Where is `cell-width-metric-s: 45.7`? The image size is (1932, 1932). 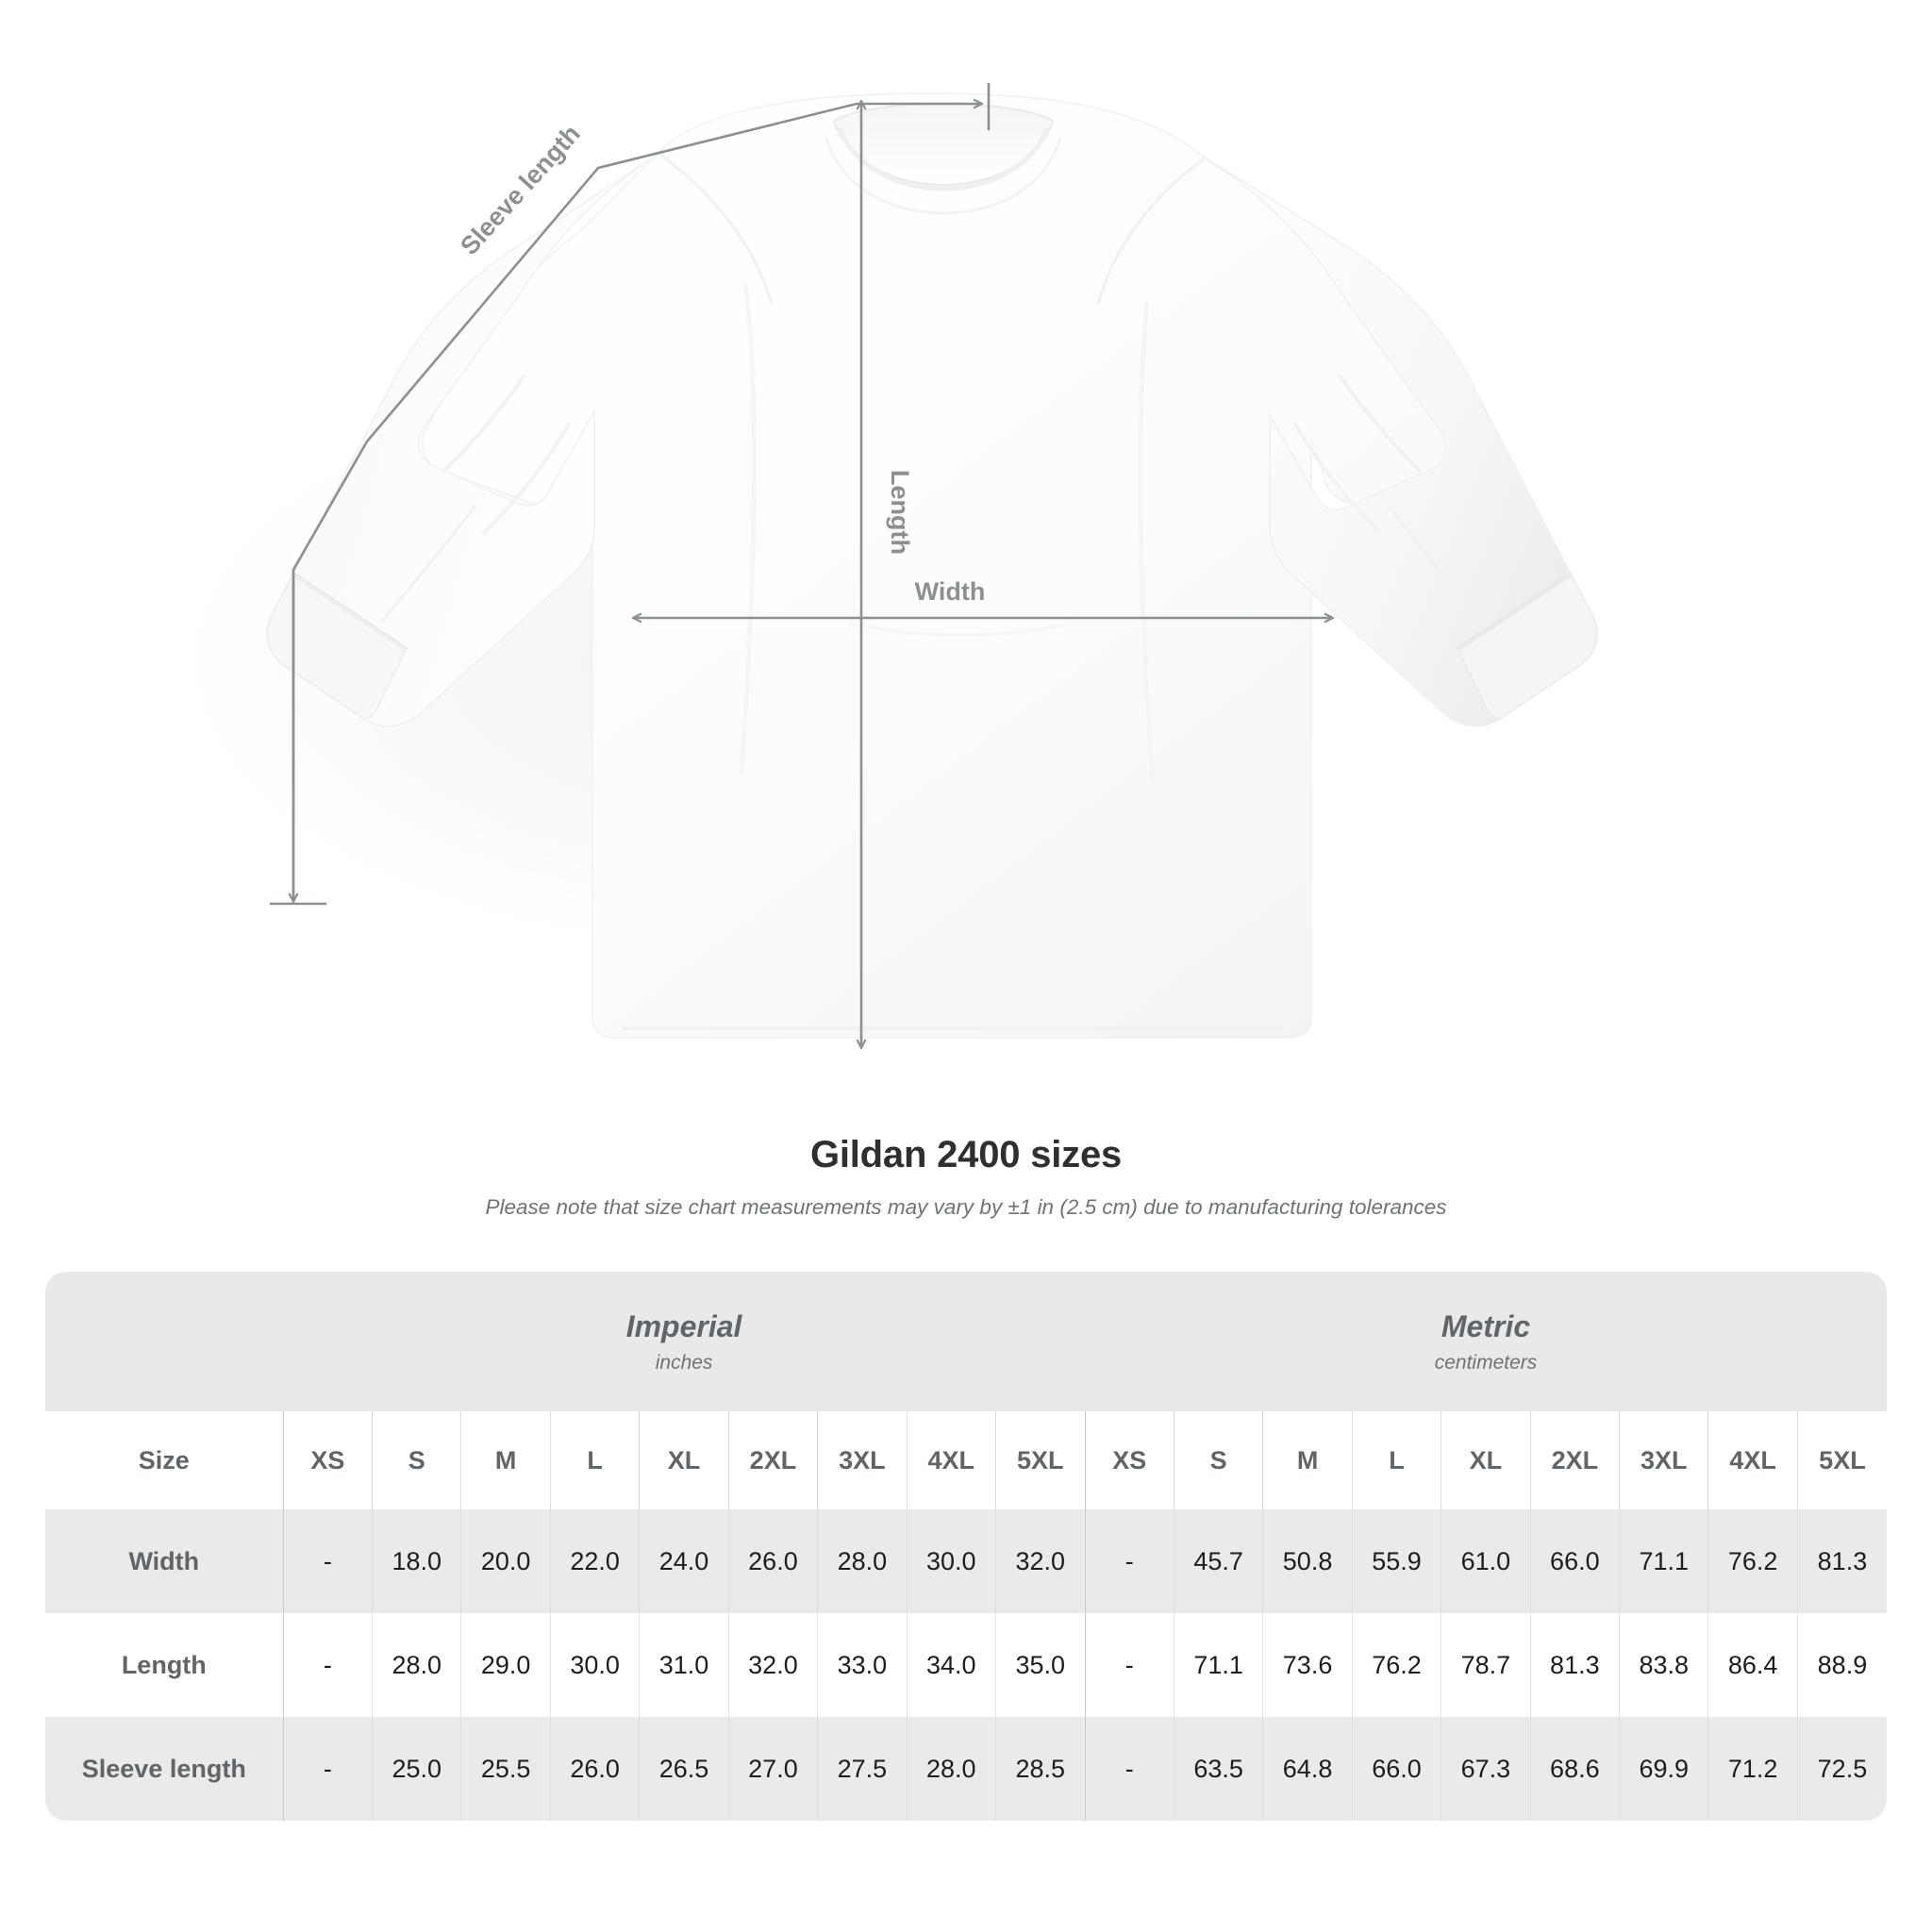
cell-width-metric-s: 45.7 is located at coordinates (1218, 1561).